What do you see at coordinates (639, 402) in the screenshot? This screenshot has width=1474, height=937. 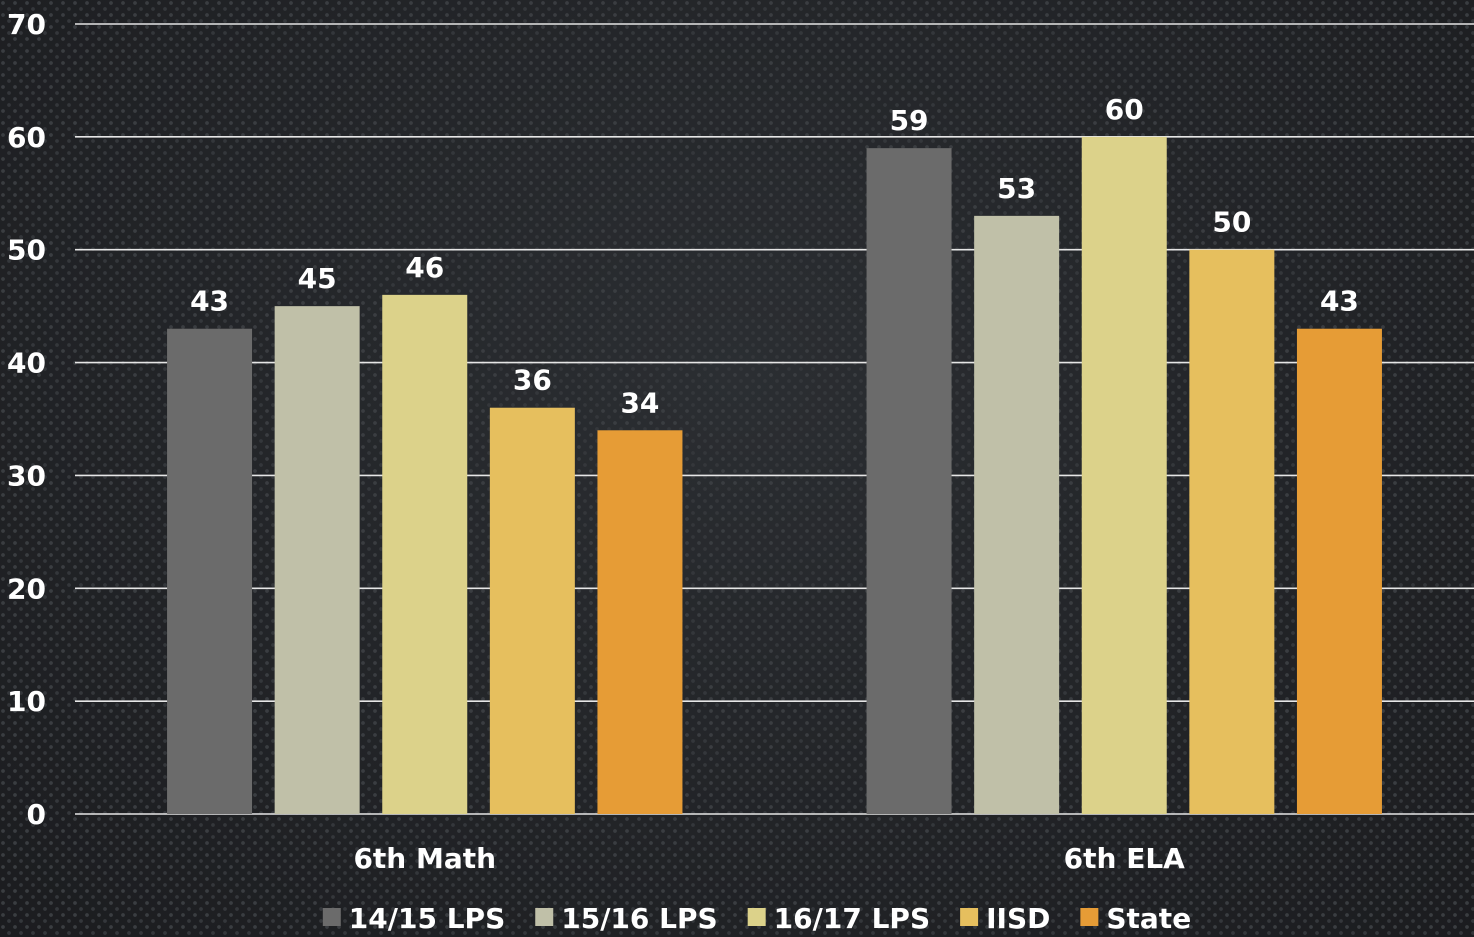 I see `data-label: 34` at bounding box center [639, 402].